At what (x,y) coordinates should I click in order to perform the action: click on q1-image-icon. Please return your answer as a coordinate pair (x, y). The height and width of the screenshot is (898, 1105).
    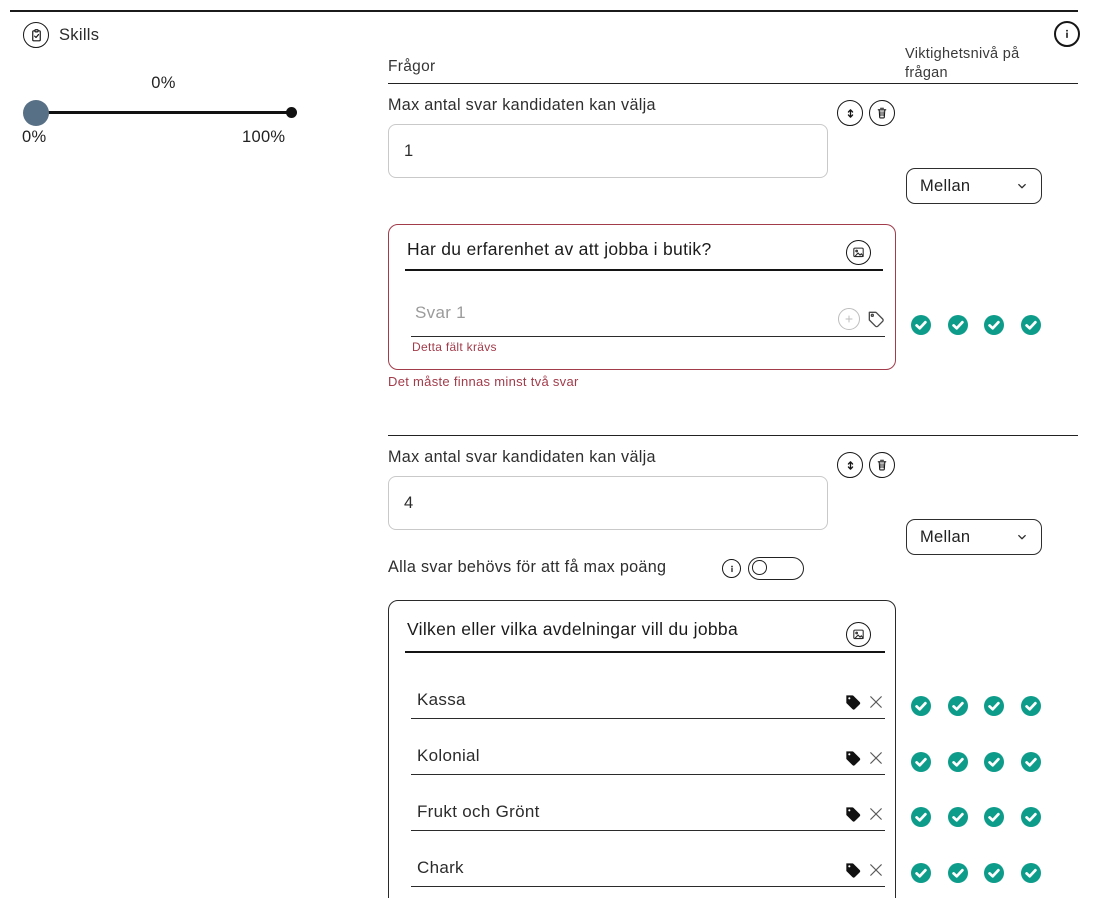
    Looking at the image, I should click on (858, 252).